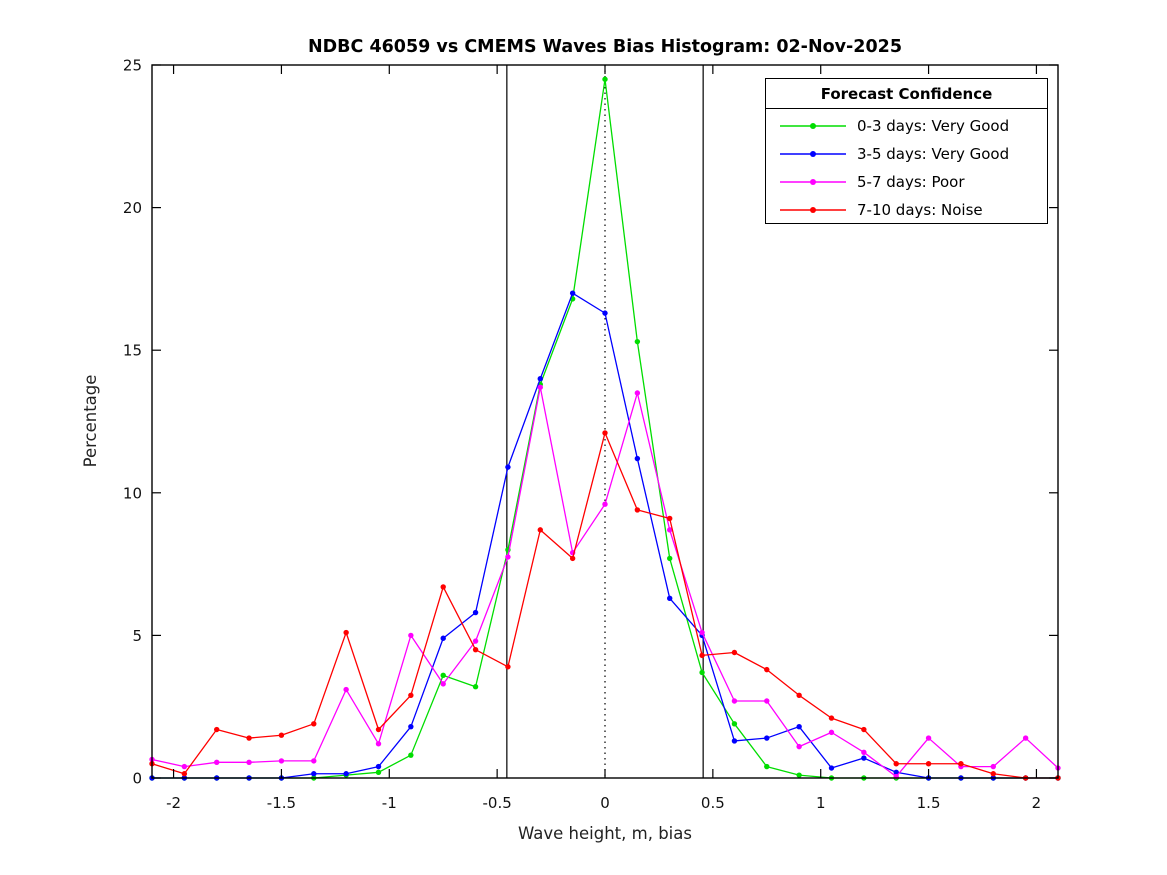 The height and width of the screenshot is (875, 1167). I want to click on x-tick-label: 0.5, so click(713, 803).